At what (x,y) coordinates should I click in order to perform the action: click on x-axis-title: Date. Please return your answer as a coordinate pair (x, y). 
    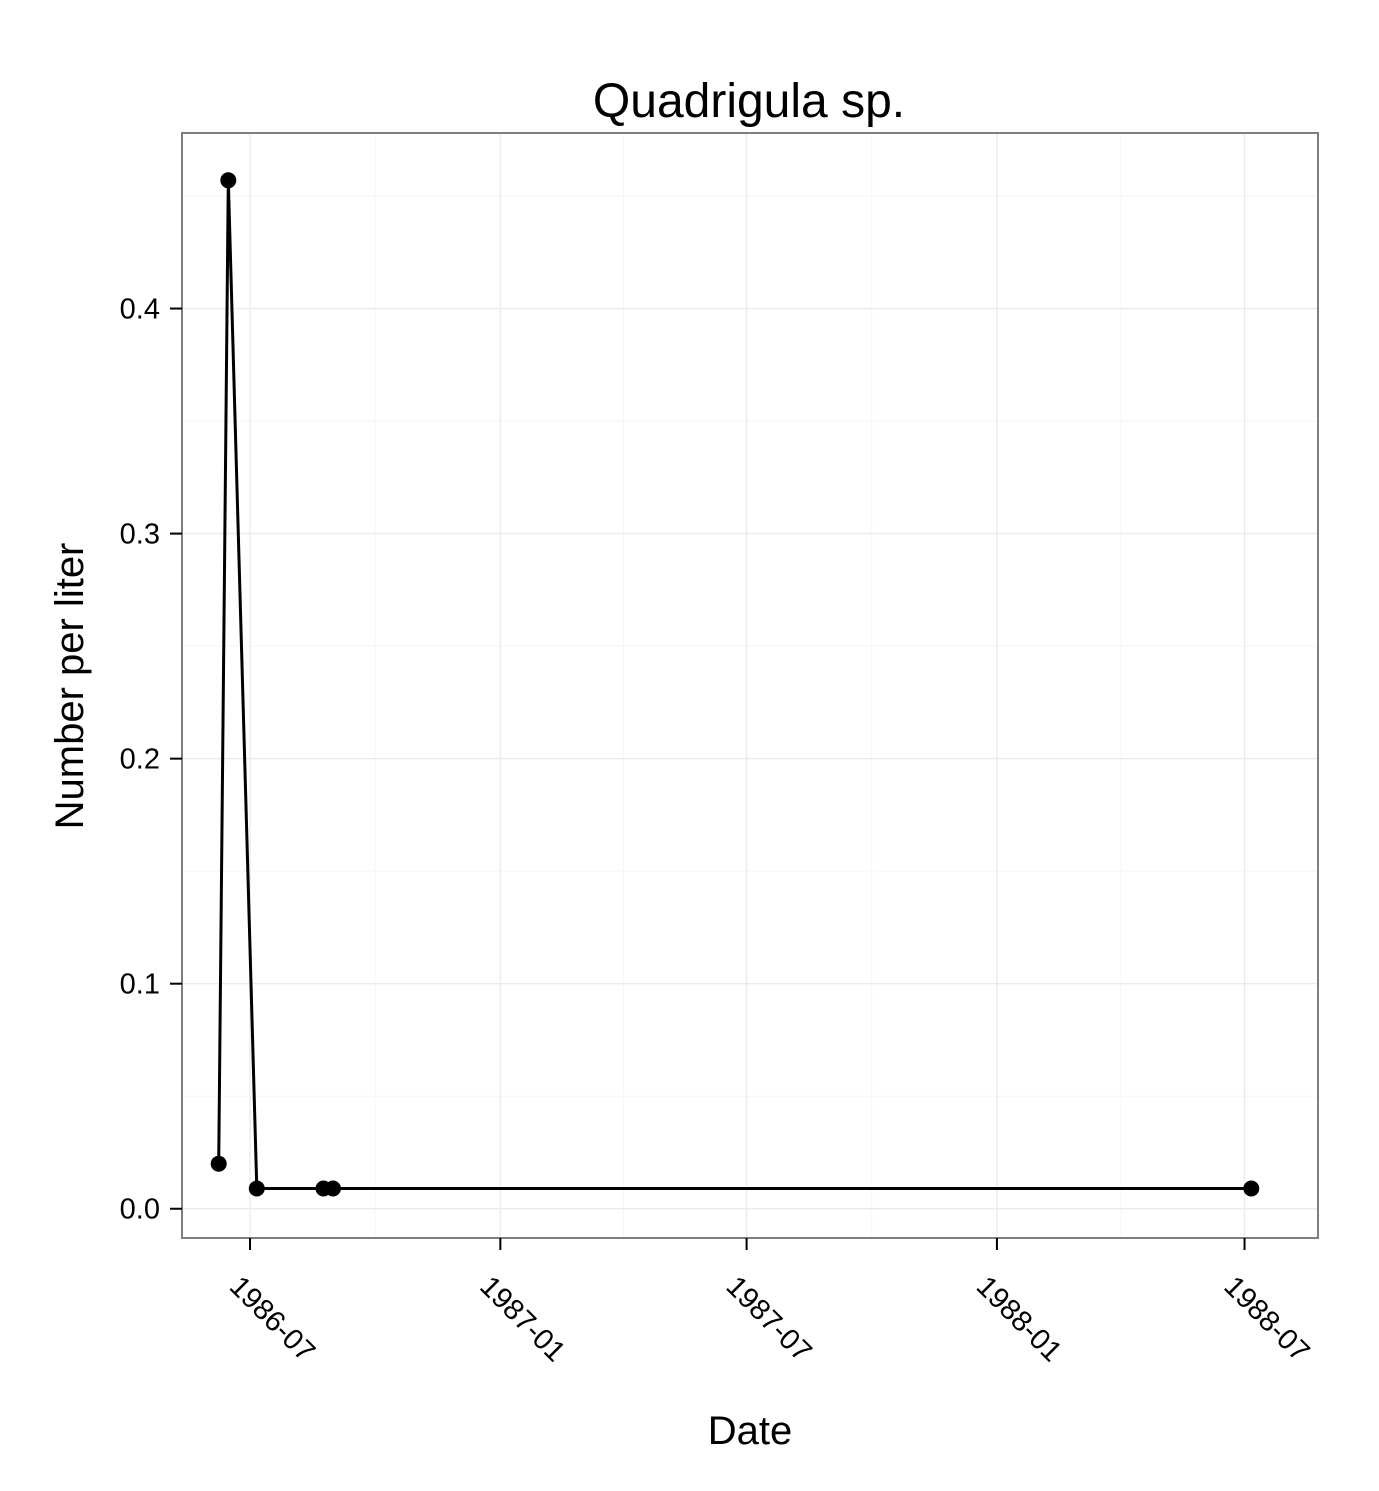
    Looking at the image, I should click on (750, 1431).